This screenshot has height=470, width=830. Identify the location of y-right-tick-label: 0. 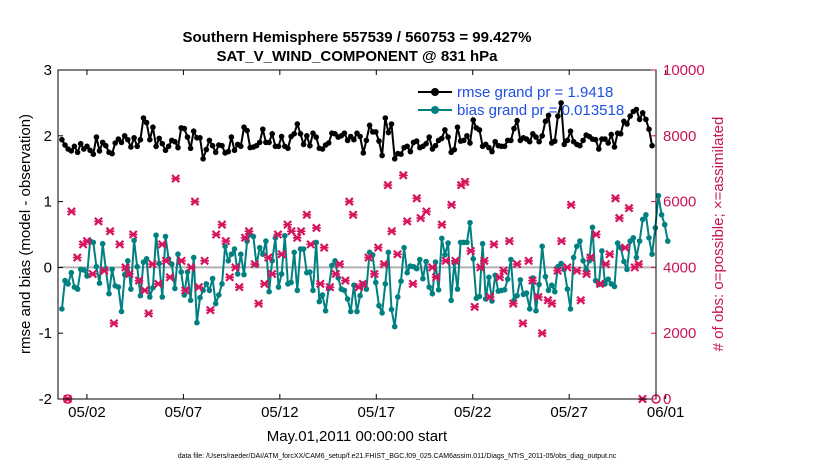
(667, 399).